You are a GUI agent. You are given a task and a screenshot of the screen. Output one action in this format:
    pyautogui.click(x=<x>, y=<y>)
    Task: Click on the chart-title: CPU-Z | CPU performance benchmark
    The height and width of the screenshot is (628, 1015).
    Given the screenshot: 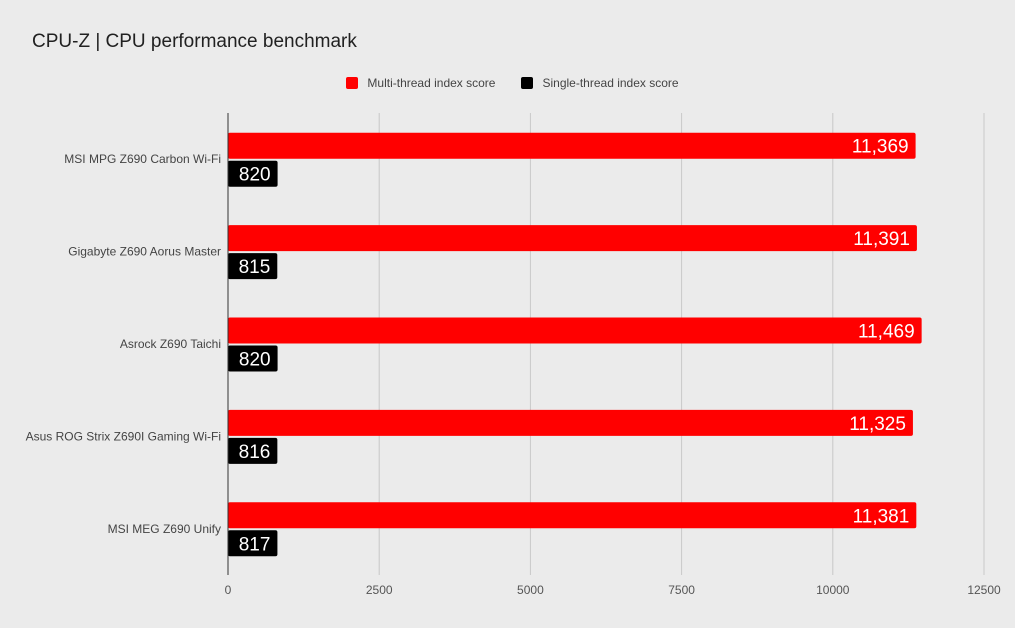 What is the action you would take?
    pyautogui.click(x=194, y=41)
    